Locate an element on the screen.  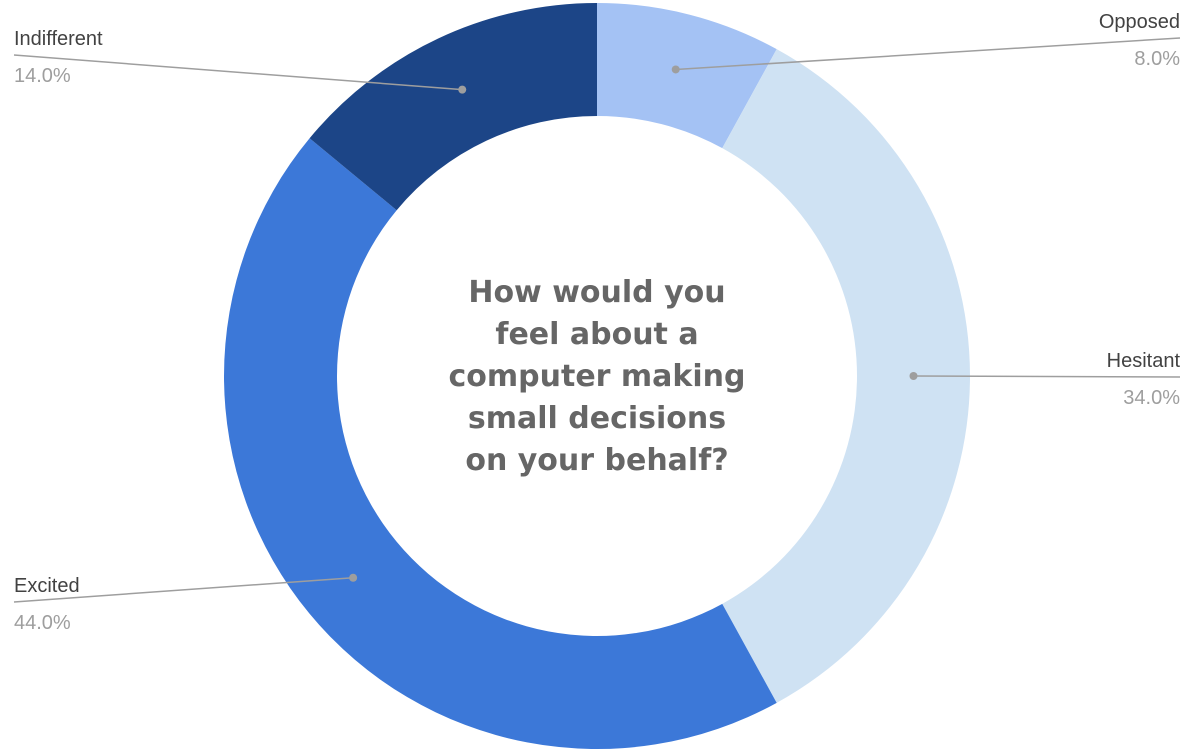
slice-value-excited: 44.0% is located at coordinates (42, 623).